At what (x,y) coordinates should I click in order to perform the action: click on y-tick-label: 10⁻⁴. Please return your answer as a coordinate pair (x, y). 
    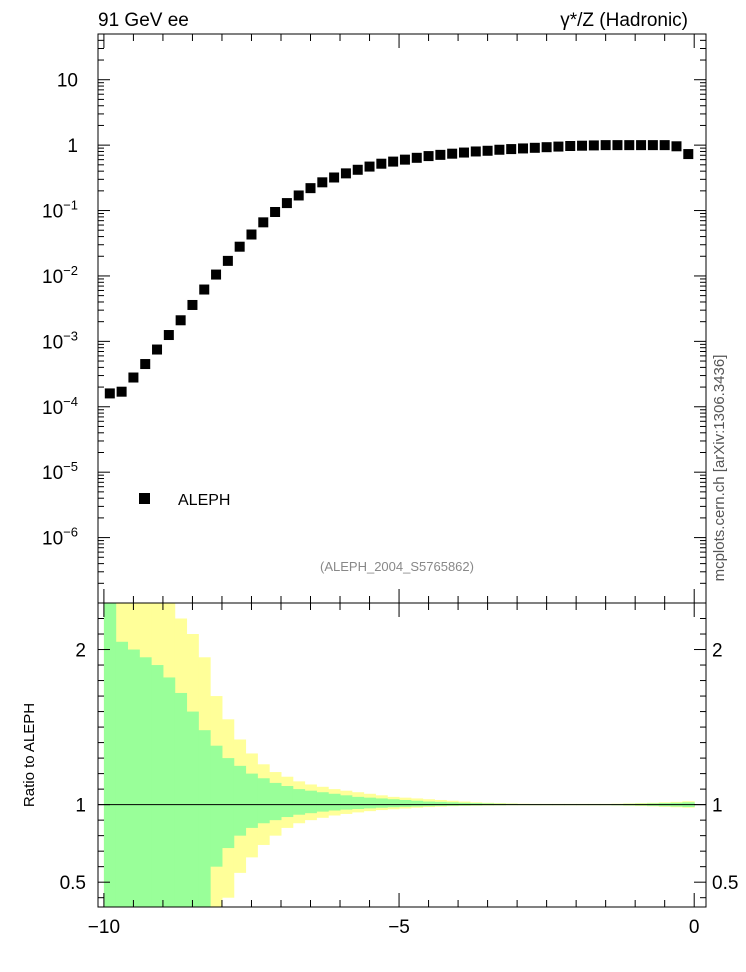
    Looking at the image, I should click on (60, 406).